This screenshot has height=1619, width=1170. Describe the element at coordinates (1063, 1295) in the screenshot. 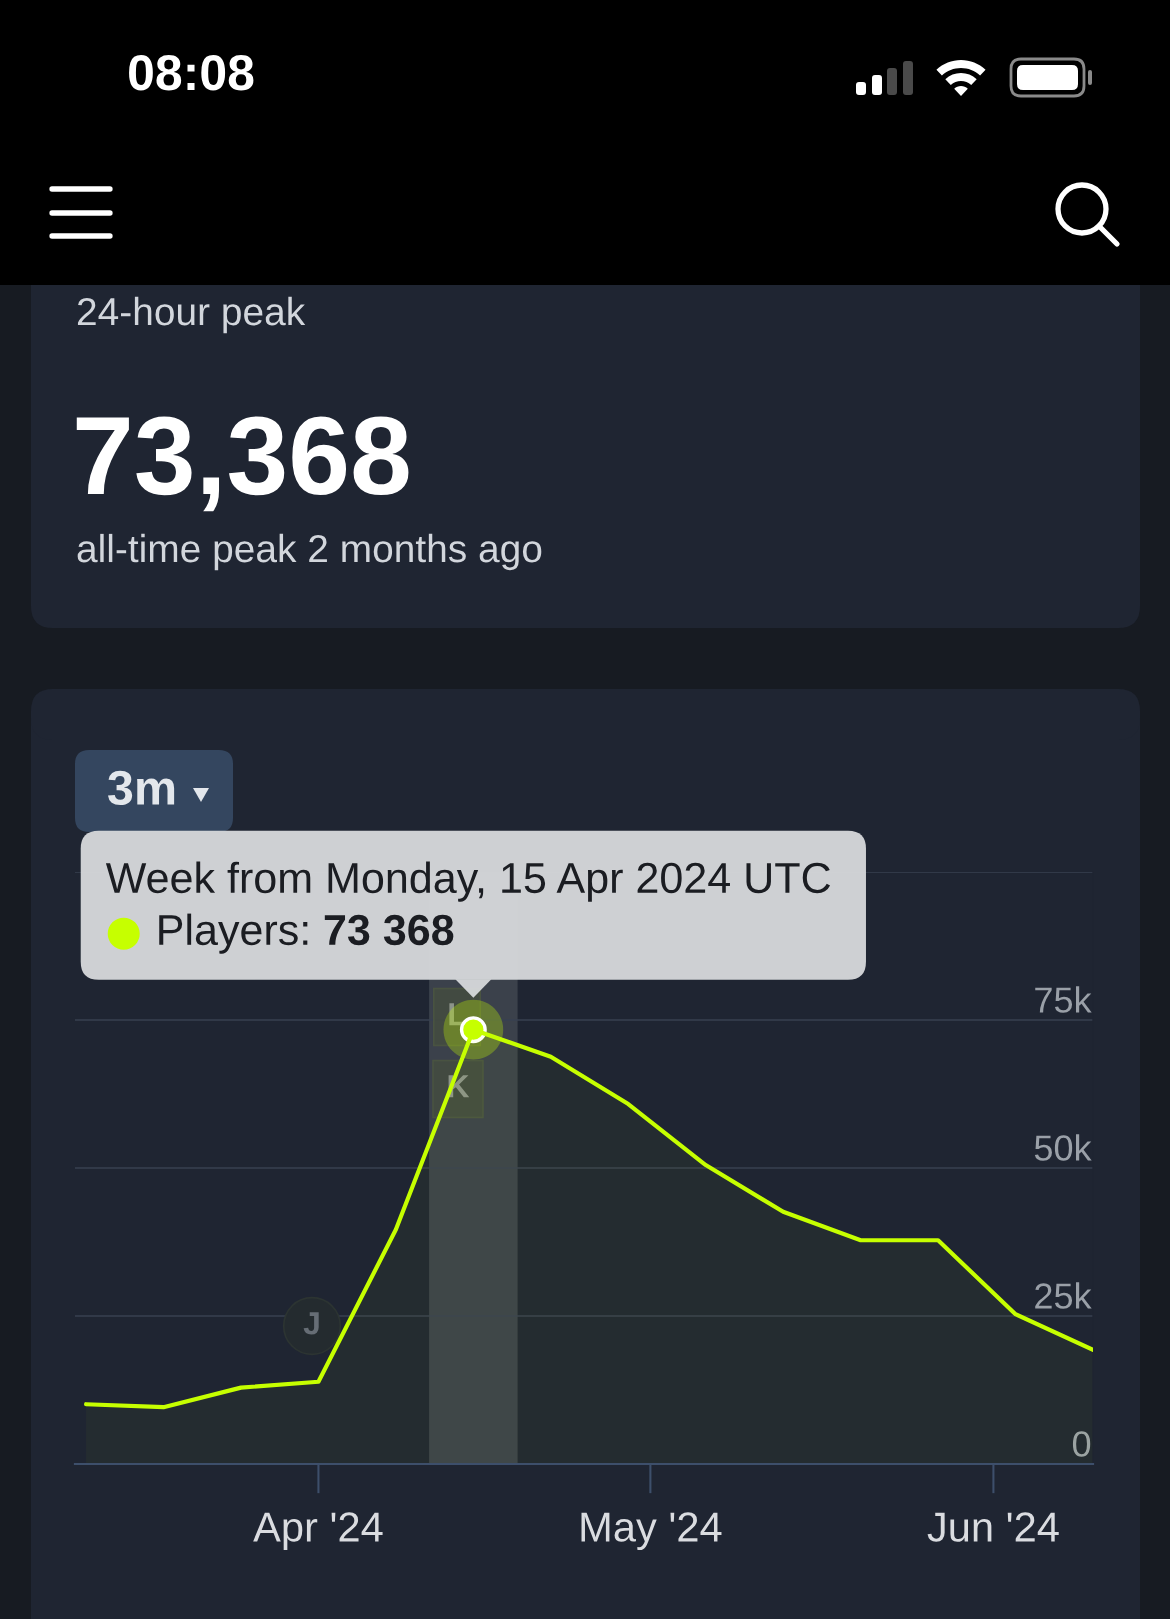

I see `y-tick-label: 25k` at that location.